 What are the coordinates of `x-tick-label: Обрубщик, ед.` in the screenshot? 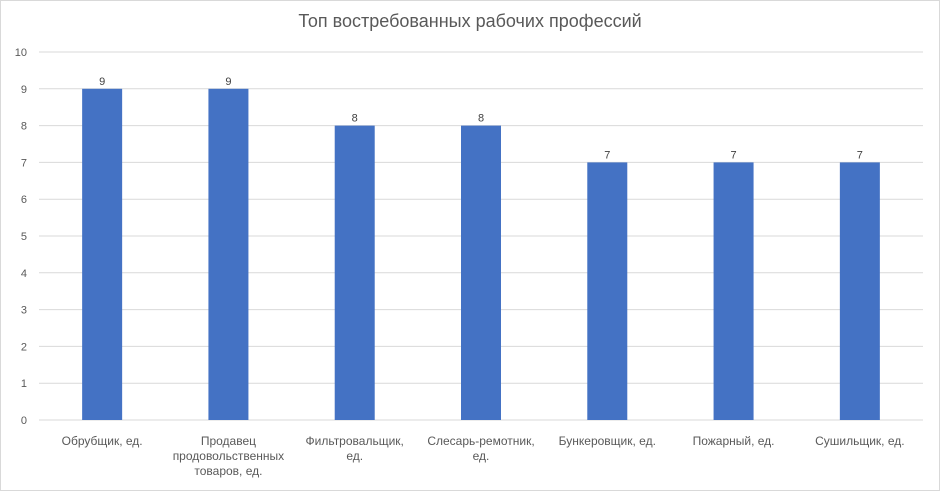 It's located at (102, 441).